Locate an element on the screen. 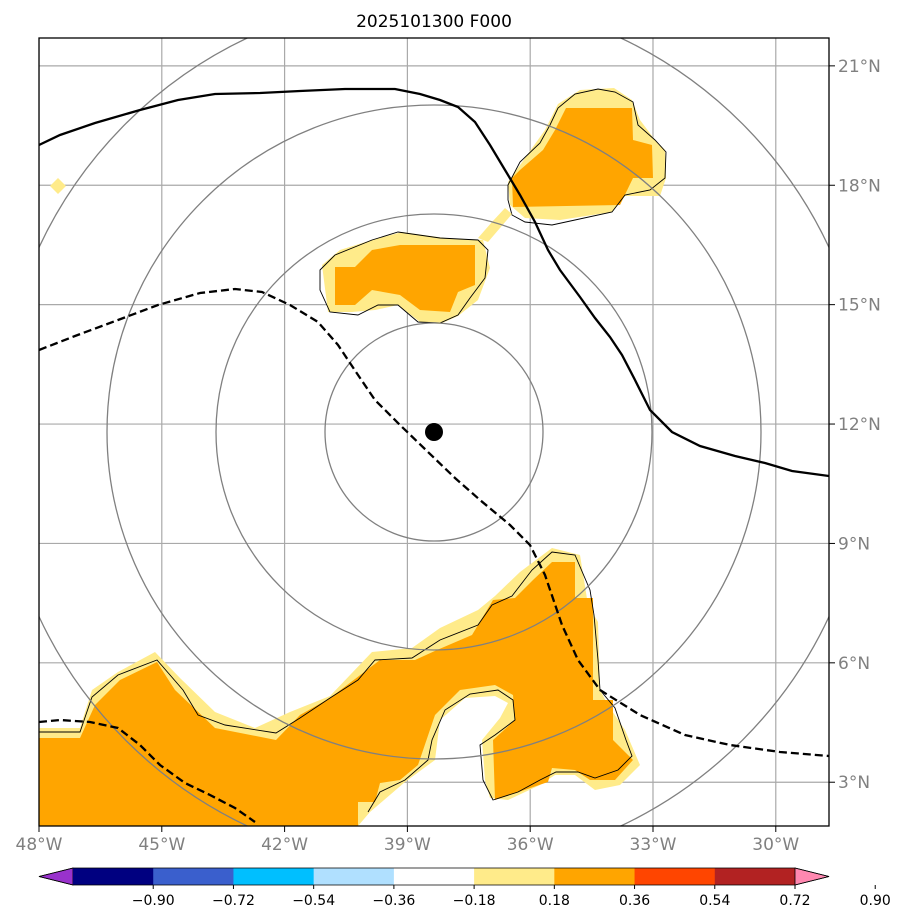  north-blob-outline is located at coordinates (587, 157).